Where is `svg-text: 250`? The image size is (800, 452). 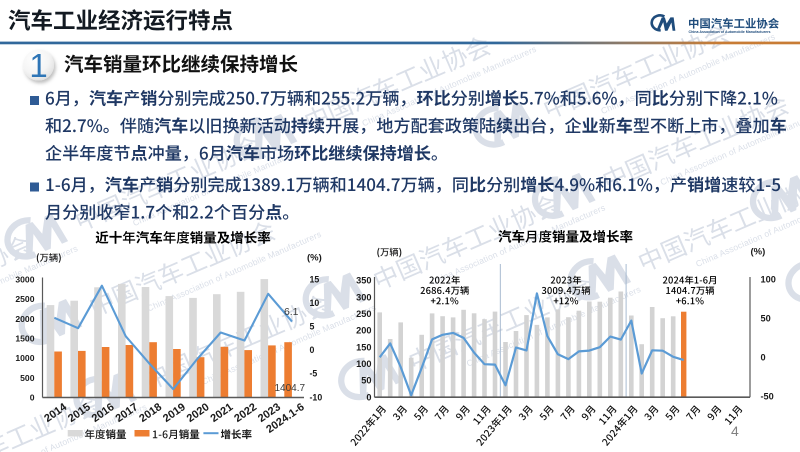 svg-text: 250 is located at coordinates (363, 314).